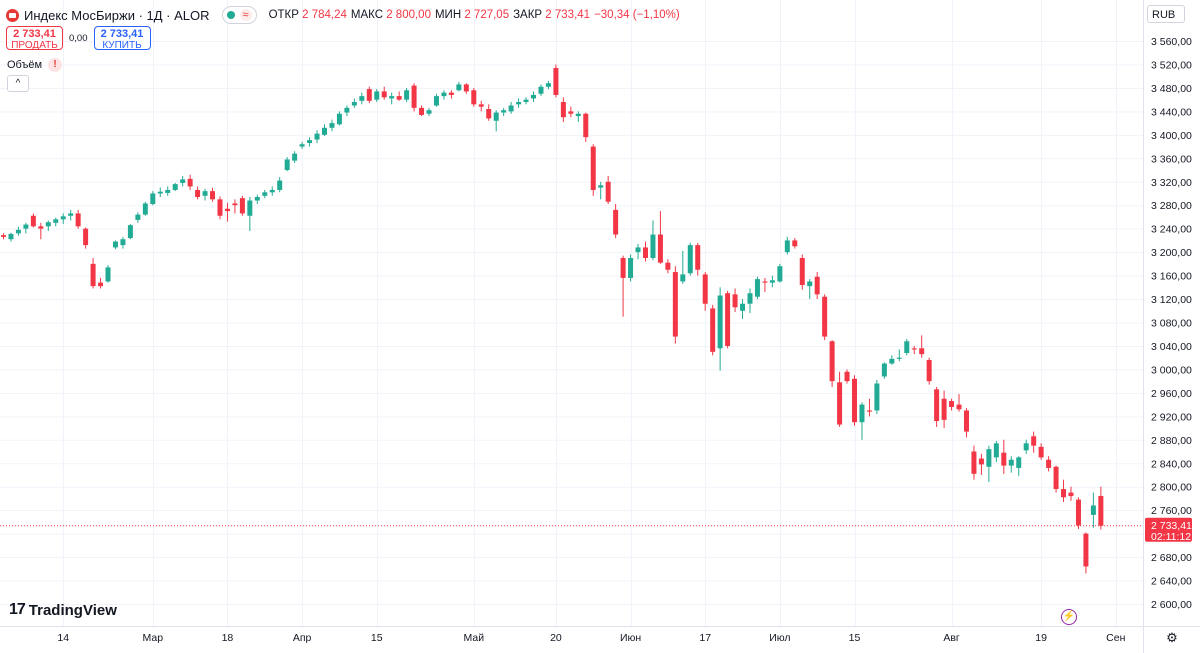 The height and width of the screenshot is (653, 1200). I want to click on settings-gear-icon: ⚙, so click(1172, 637).